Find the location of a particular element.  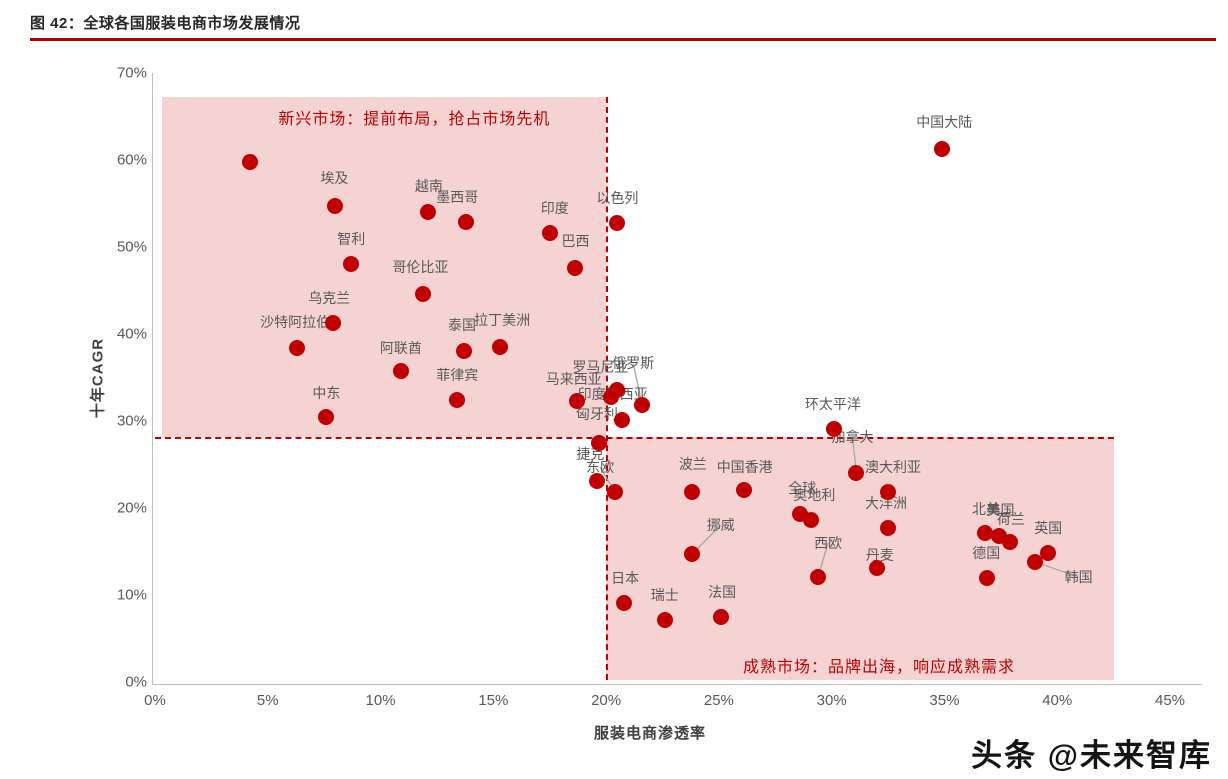

scatter-point-西欧 is located at coordinates (818, 576).